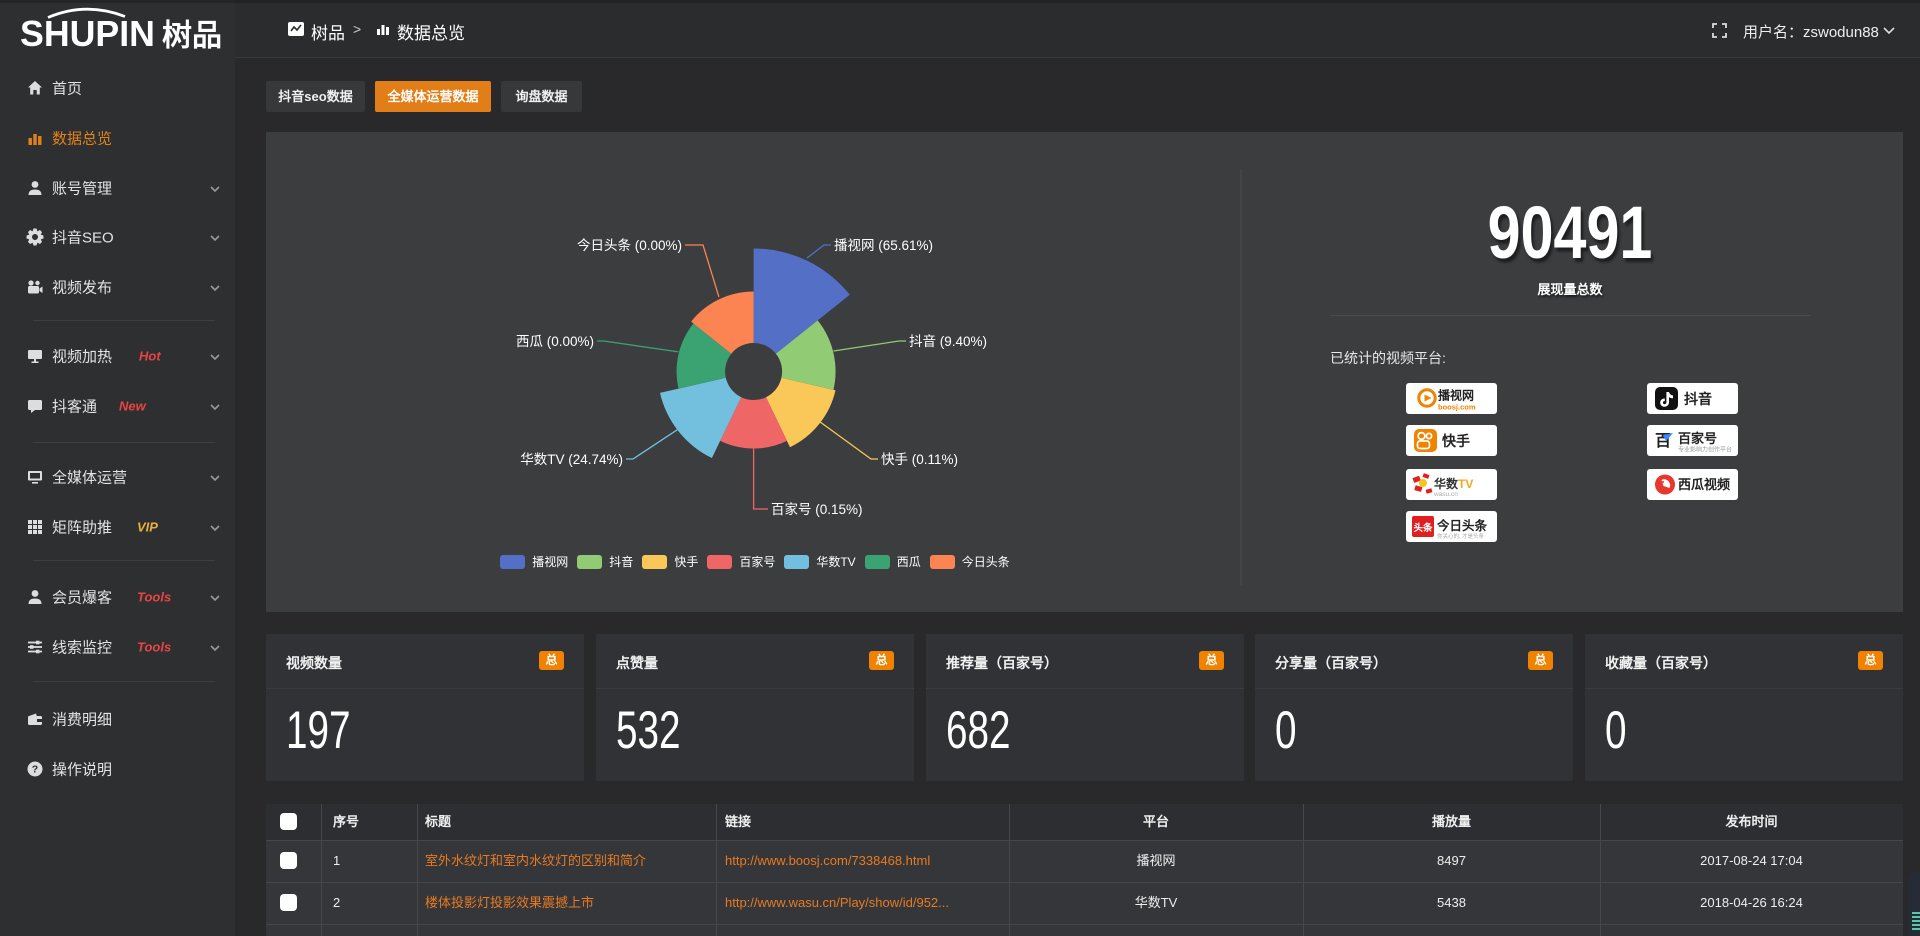 This screenshot has height=936, width=1920. I want to click on svg-text: 播视网, so click(1456, 395).